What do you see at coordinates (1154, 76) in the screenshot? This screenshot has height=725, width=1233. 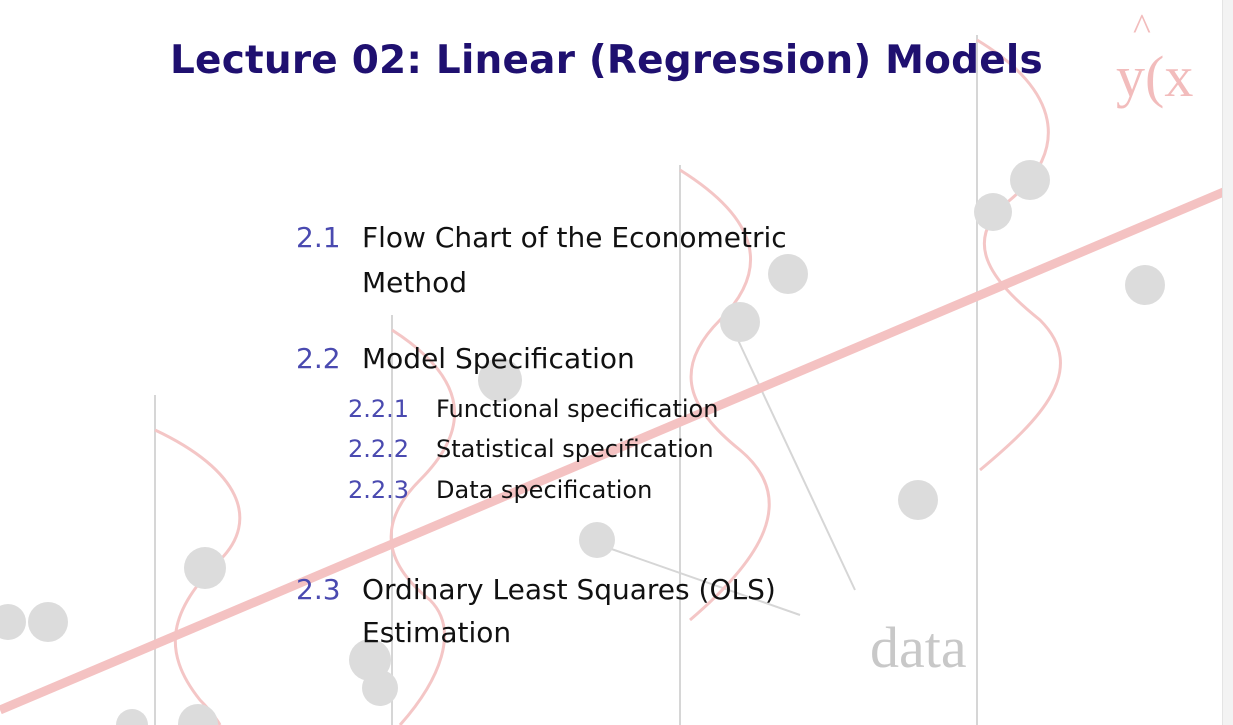 I see `y-of-x-label: y(x` at bounding box center [1154, 76].